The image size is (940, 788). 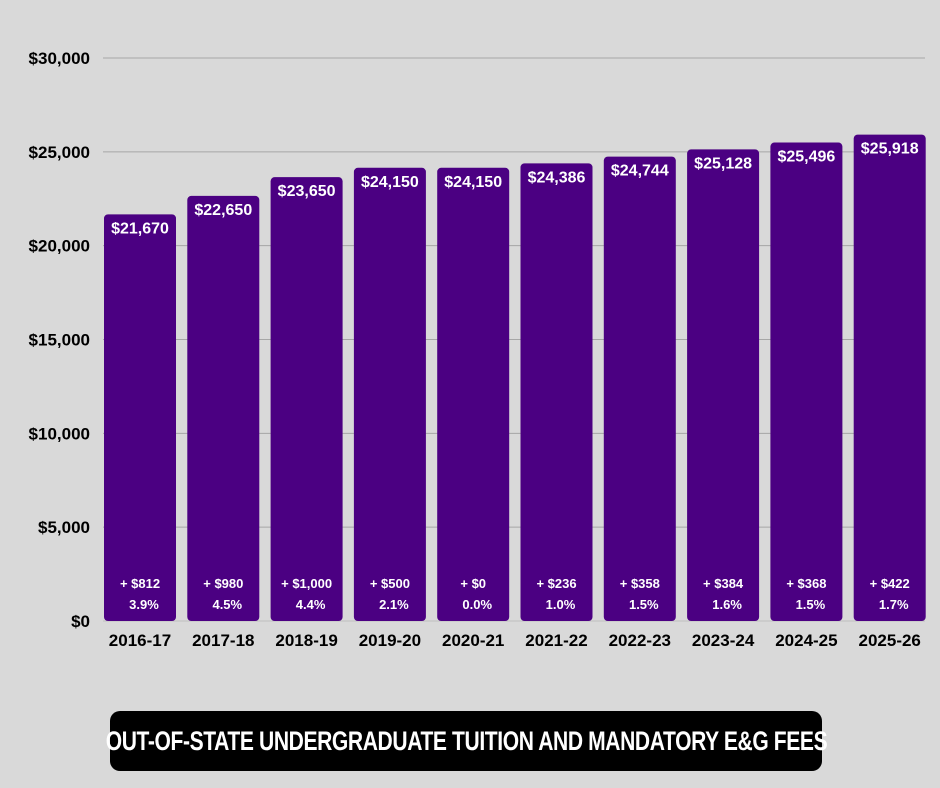 I want to click on x-tick-label: 2024-25, so click(x=806, y=640).